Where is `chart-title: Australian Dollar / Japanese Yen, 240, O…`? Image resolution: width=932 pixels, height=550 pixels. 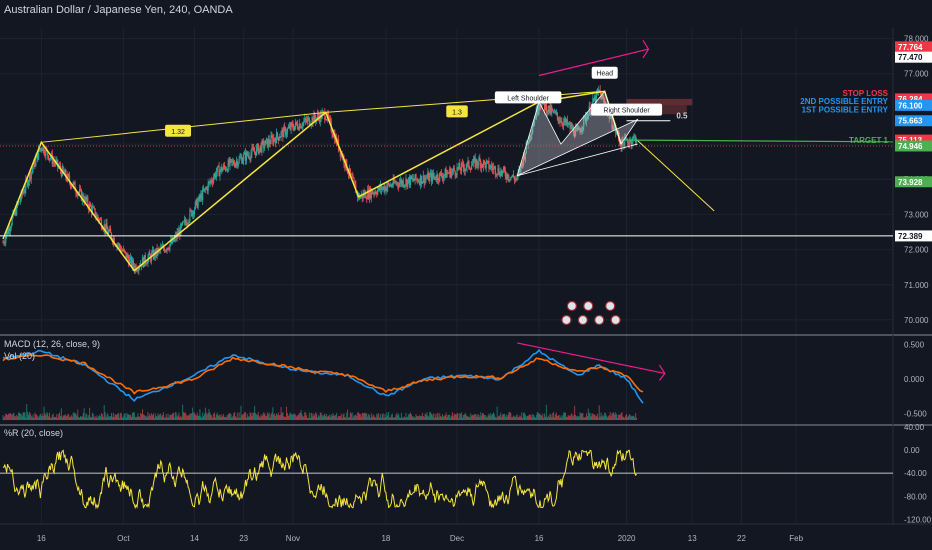
chart-title: Australian Dollar / Japanese Yen, 240, O… is located at coordinates (118, 10).